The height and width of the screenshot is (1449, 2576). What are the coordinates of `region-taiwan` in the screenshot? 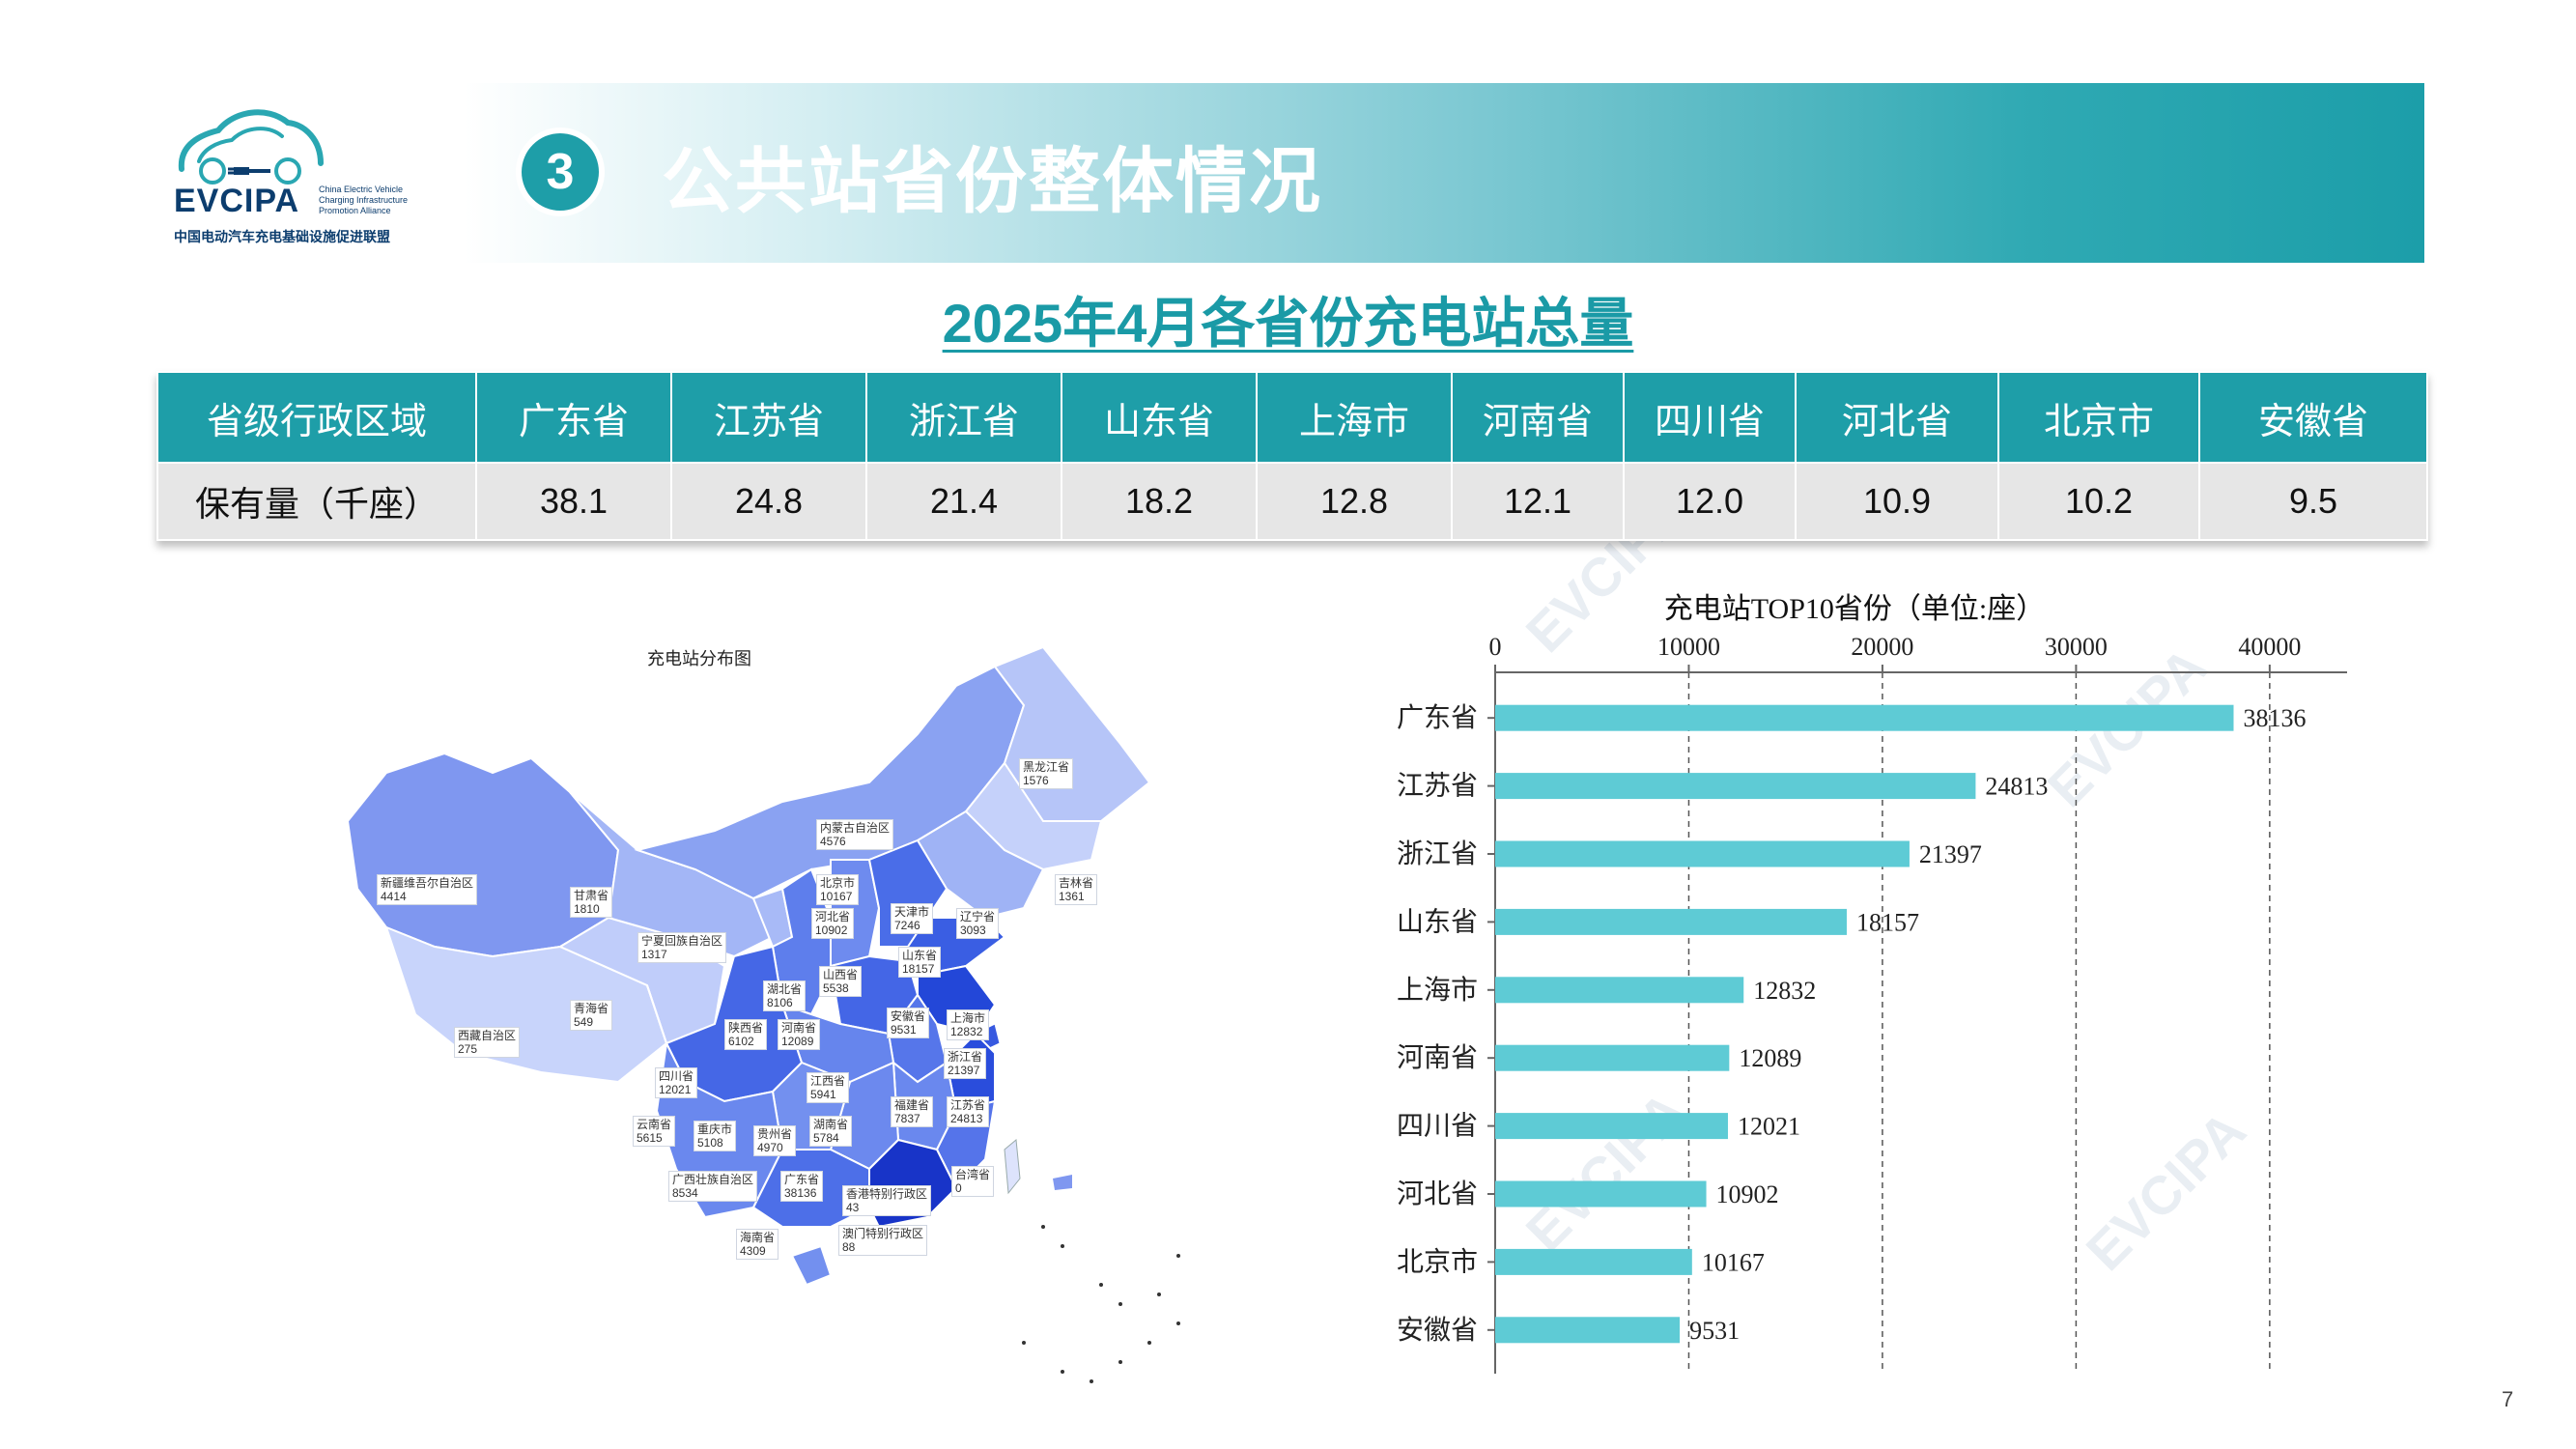 It's located at (1012, 1167).